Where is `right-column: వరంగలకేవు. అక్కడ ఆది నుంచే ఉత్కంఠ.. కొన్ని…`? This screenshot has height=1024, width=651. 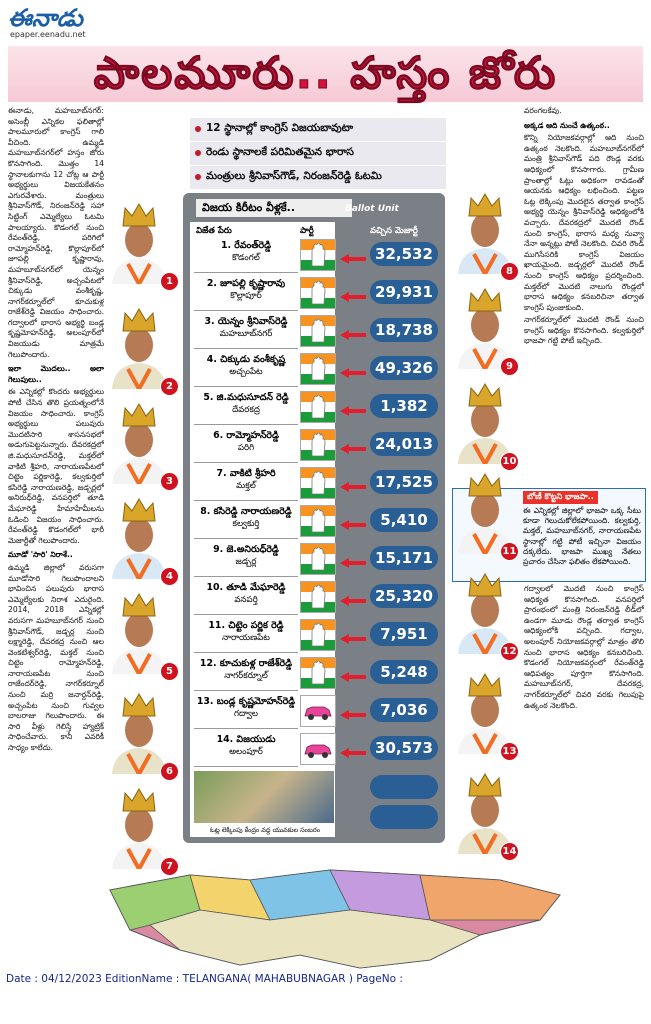 right-column: వరంగలకేవు. అక్కడ ఆది నుంచే ఉత్కంఠ.. కొన్ని… is located at coordinates (584, 295).